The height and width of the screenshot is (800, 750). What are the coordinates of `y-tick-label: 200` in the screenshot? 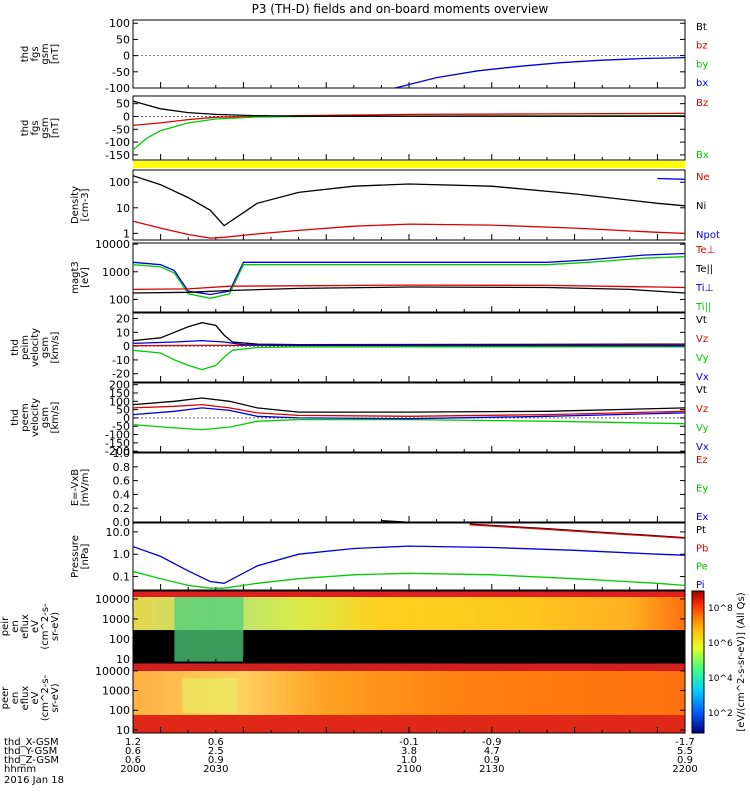 It's located at (119, 385).